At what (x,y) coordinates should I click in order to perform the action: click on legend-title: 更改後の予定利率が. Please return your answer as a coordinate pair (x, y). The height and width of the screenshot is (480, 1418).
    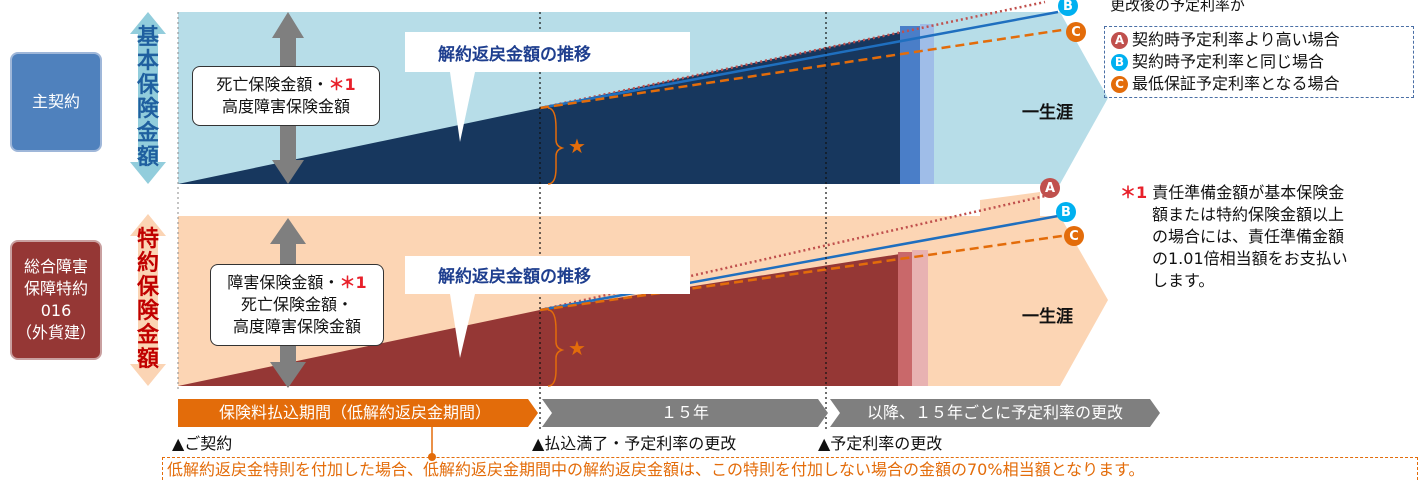
    Looking at the image, I should click on (1178, 7).